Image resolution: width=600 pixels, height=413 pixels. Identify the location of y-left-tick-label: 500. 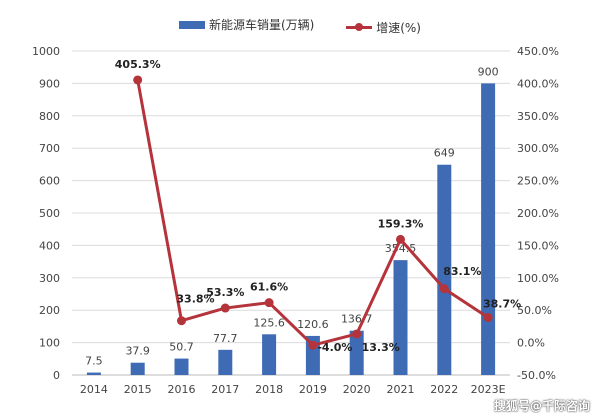
(49, 213).